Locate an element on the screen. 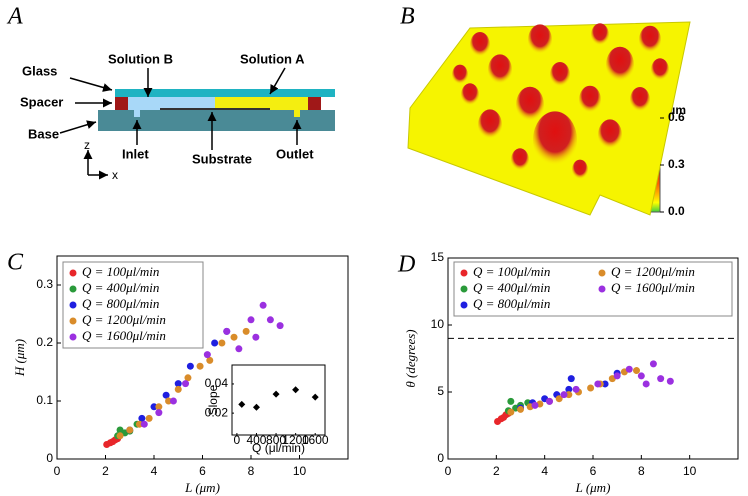  y-tick-label: 0.02 is located at coordinates (217, 412).